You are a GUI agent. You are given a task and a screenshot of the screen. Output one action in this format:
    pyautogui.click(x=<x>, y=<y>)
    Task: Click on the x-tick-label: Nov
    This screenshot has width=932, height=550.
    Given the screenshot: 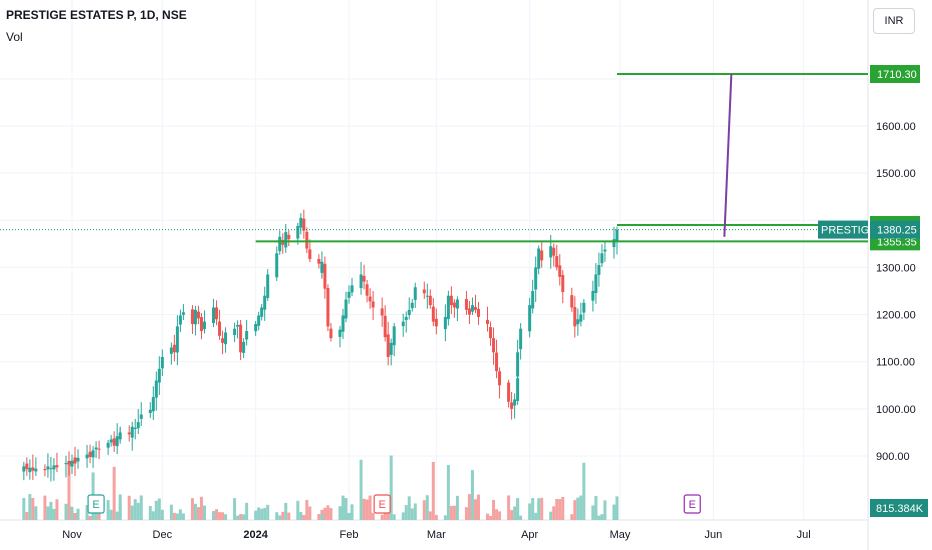 What is the action you would take?
    pyautogui.click(x=72, y=535)
    